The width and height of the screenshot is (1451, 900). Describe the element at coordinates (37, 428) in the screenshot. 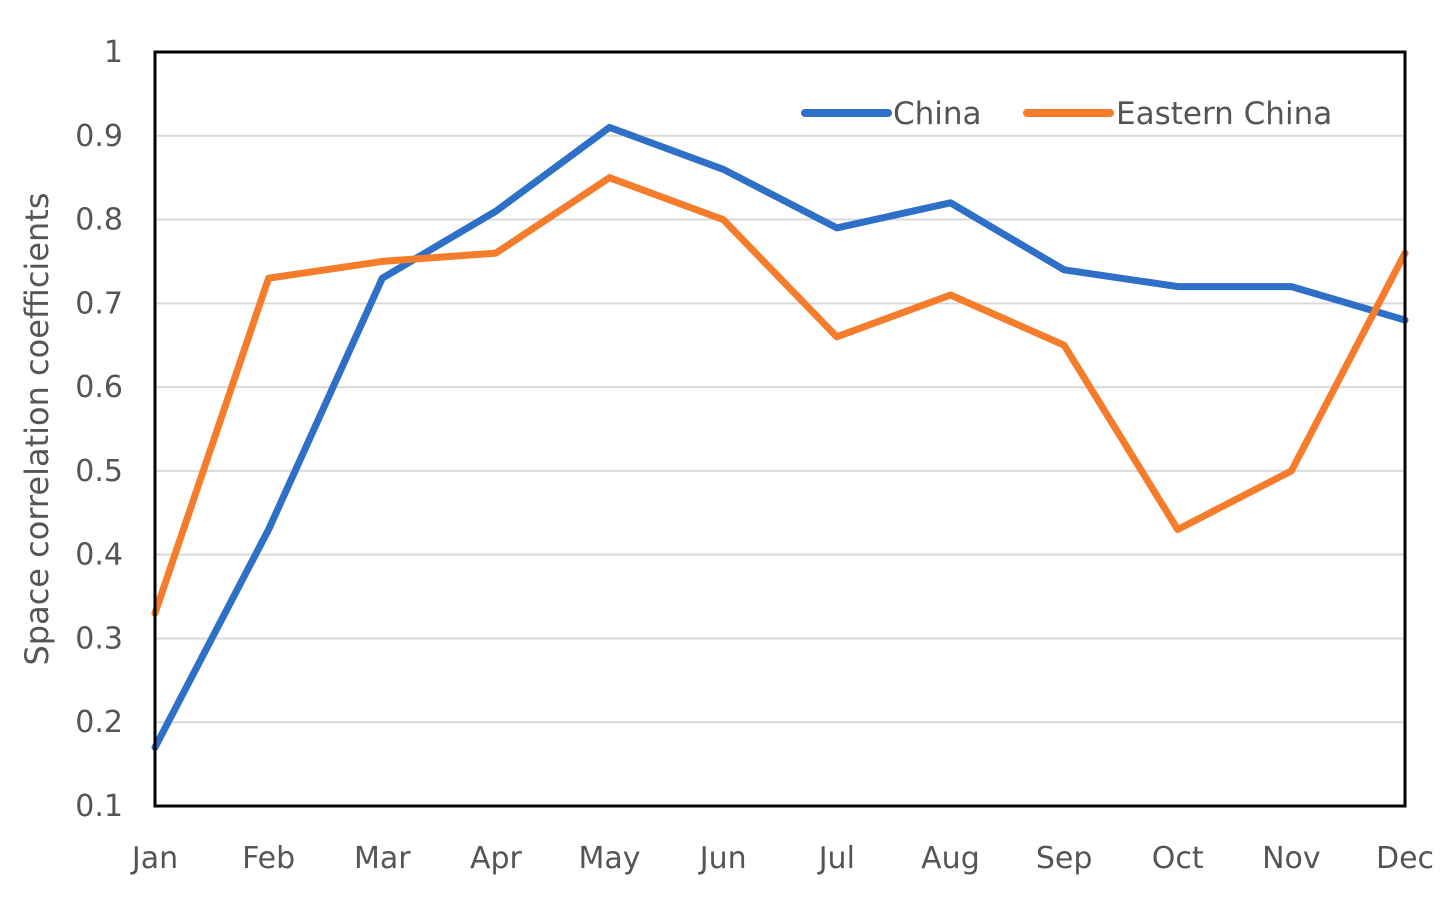

I see `y-axis-label: Space correlation coefficients` at that location.